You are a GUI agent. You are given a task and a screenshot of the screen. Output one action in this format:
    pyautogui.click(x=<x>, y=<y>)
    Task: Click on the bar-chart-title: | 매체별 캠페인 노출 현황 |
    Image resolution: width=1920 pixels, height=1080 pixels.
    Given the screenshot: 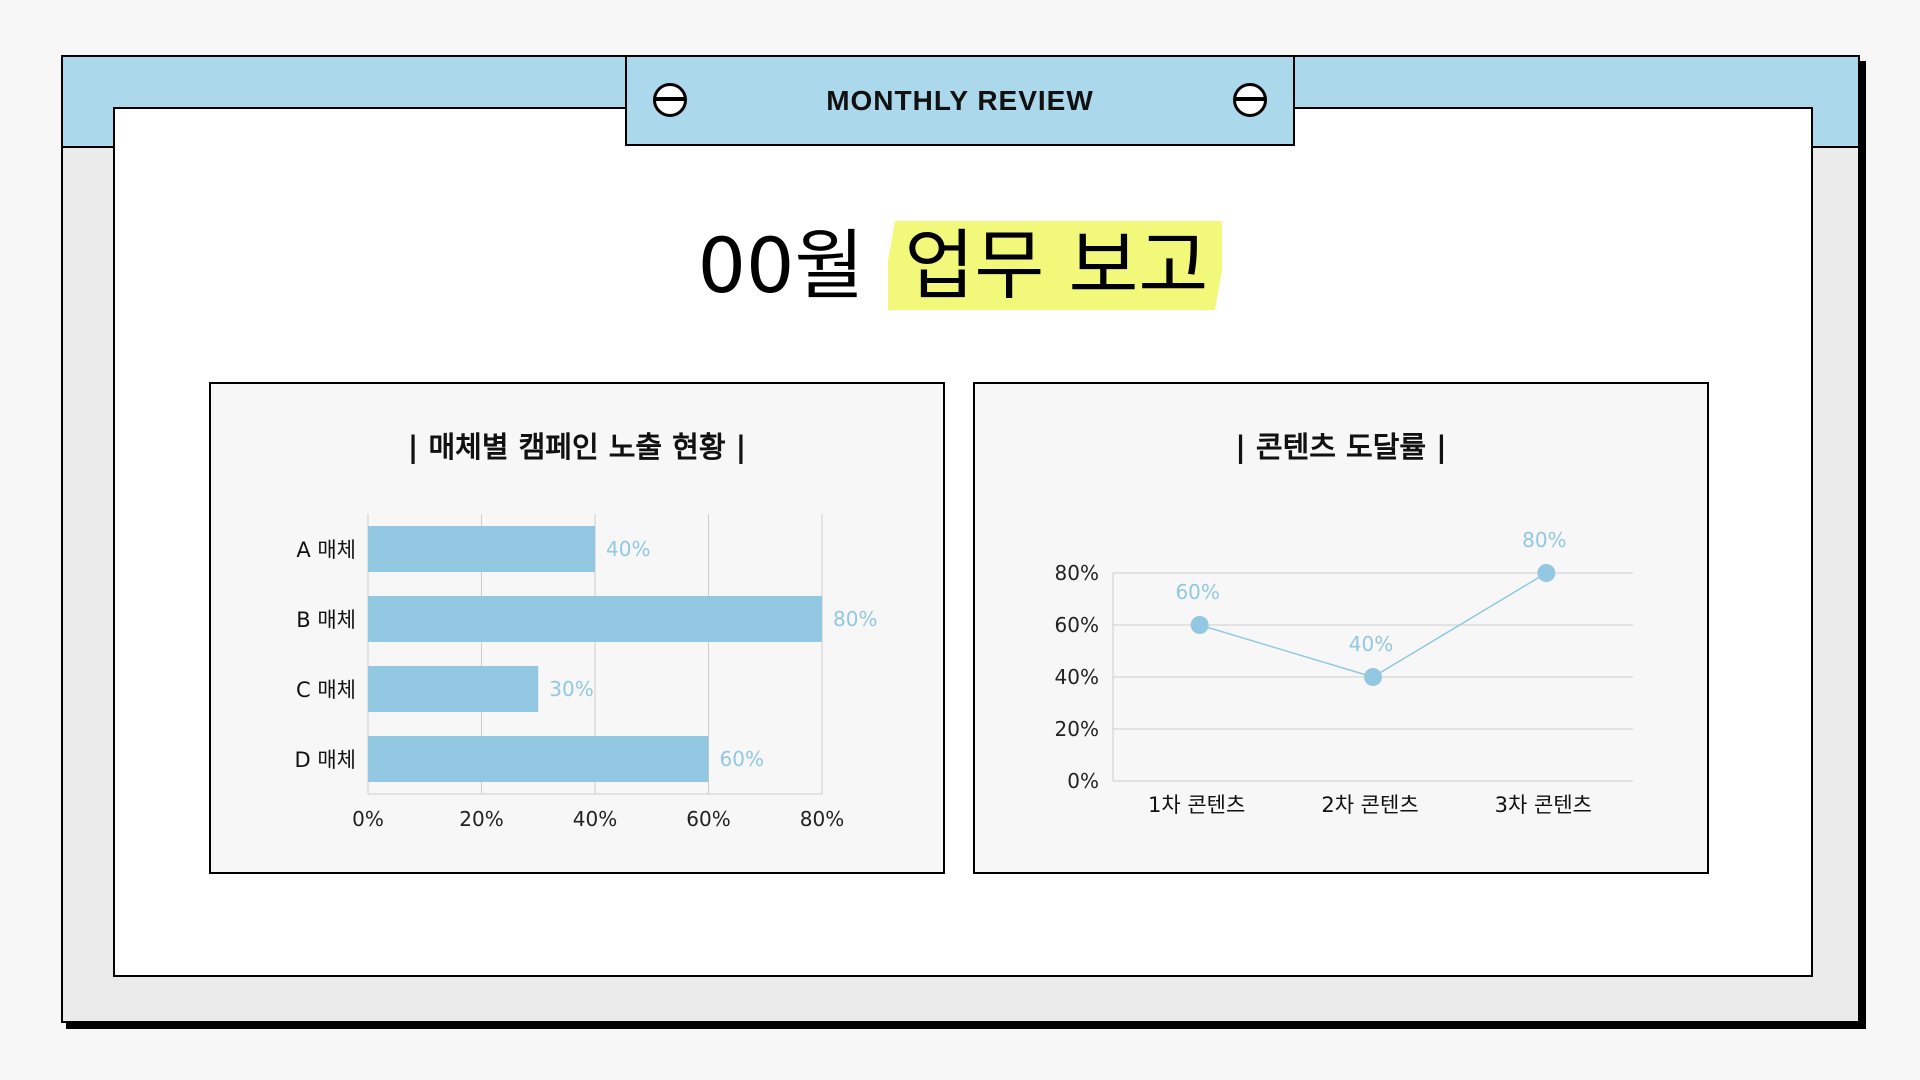 What is the action you would take?
    pyautogui.click(x=577, y=447)
    